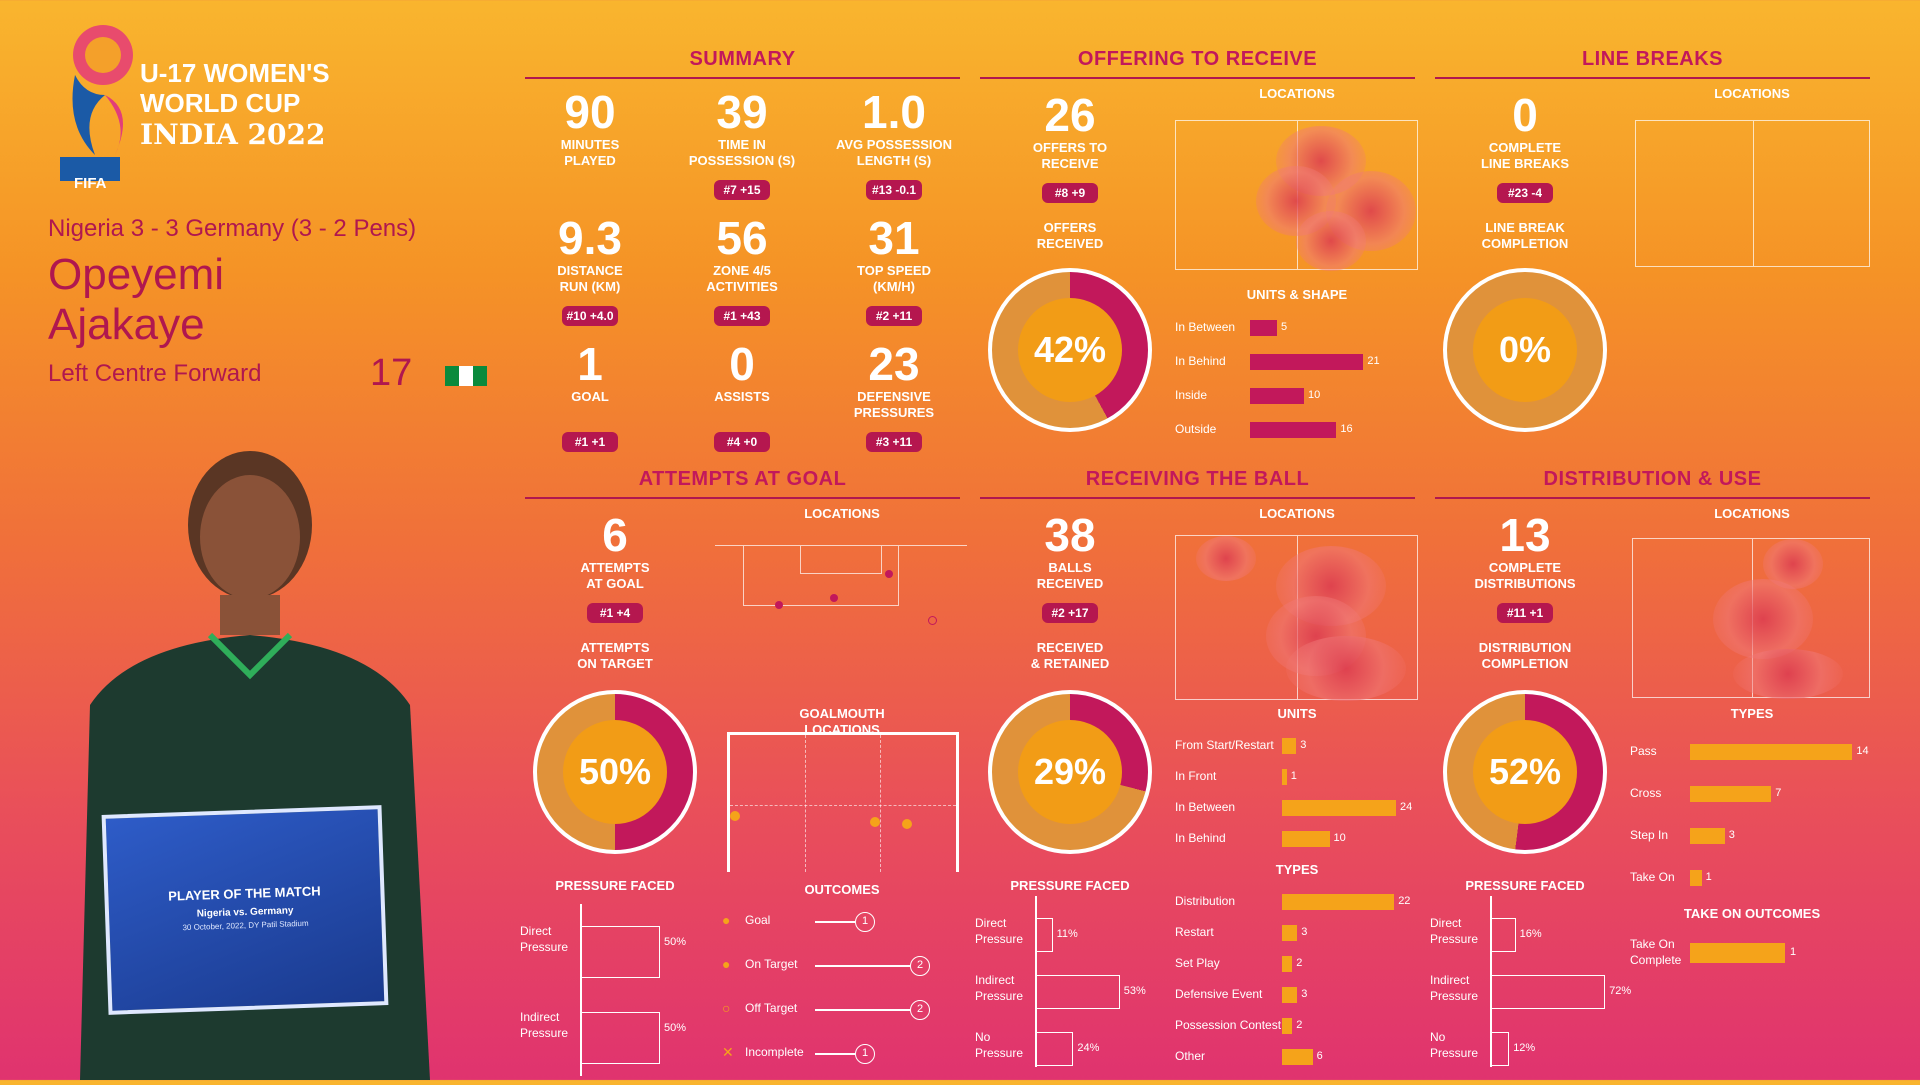 This screenshot has height=1085, width=1920. I want to click on pressure-pct: 50%, so click(675, 1028).